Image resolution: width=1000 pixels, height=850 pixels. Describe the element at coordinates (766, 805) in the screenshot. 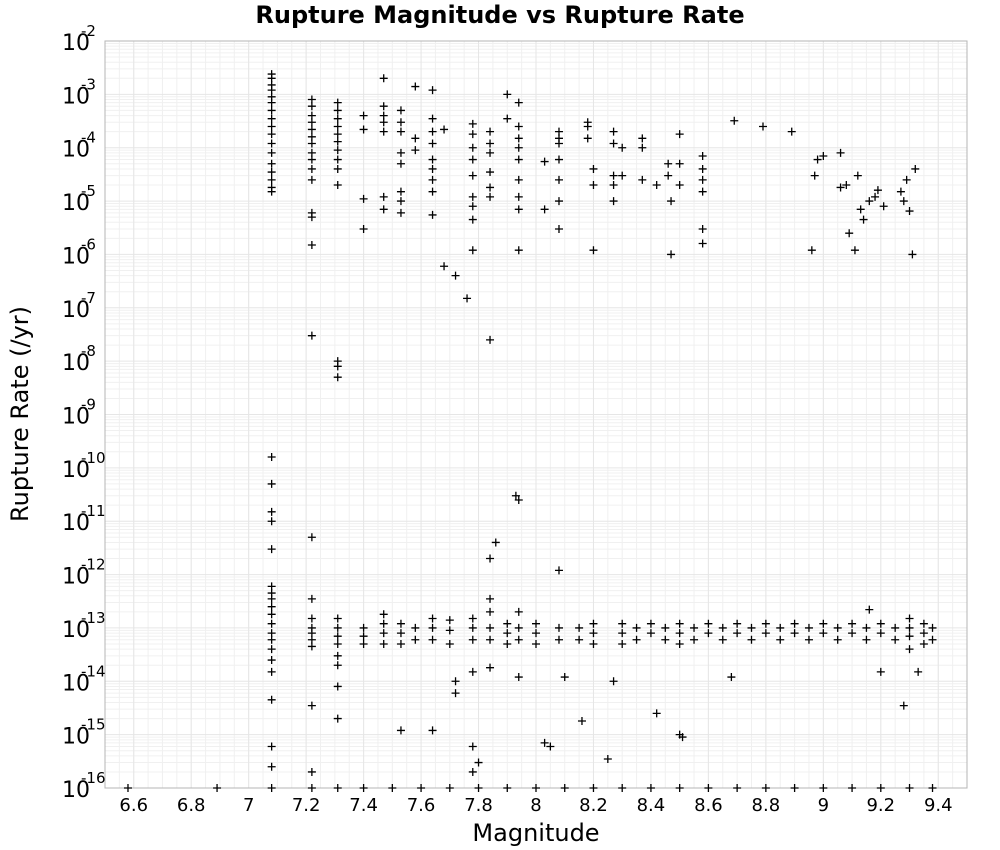

I see `x-tick-label: 8.8` at that location.